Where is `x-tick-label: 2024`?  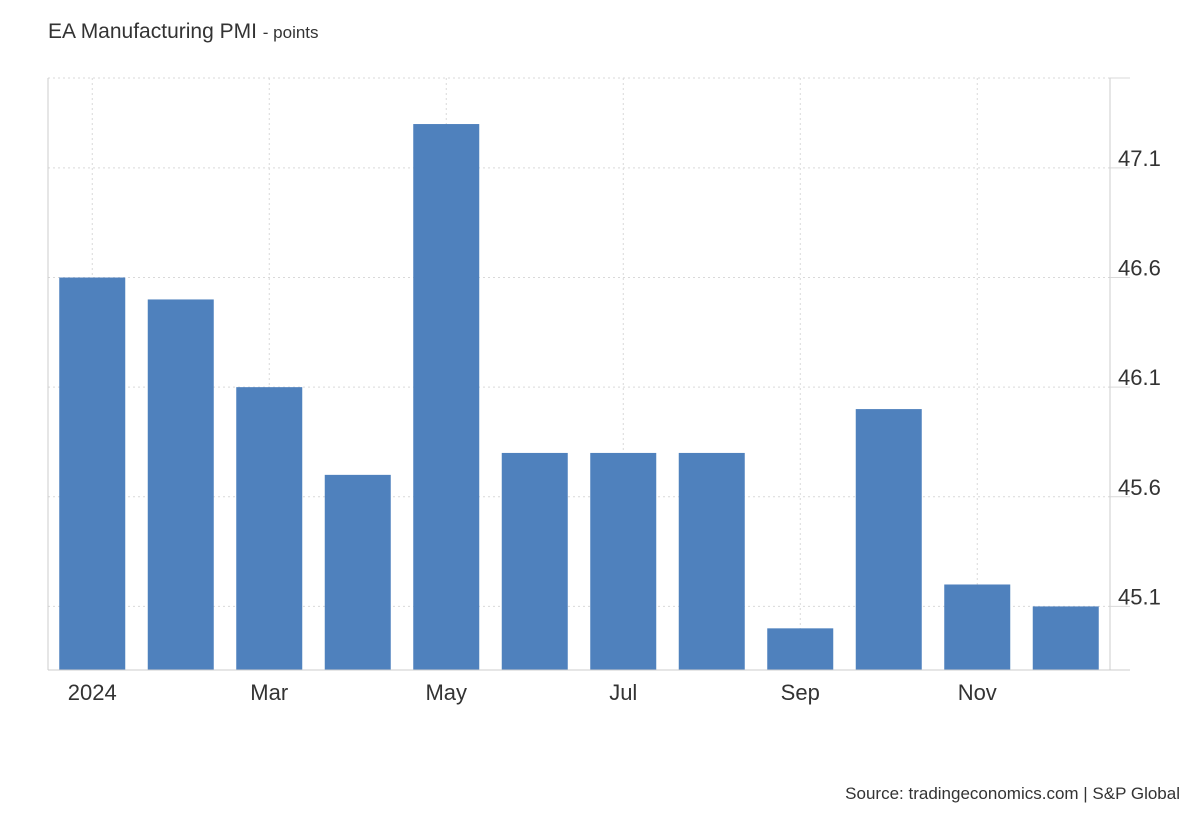 x-tick-label: 2024 is located at coordinates (92, 692).